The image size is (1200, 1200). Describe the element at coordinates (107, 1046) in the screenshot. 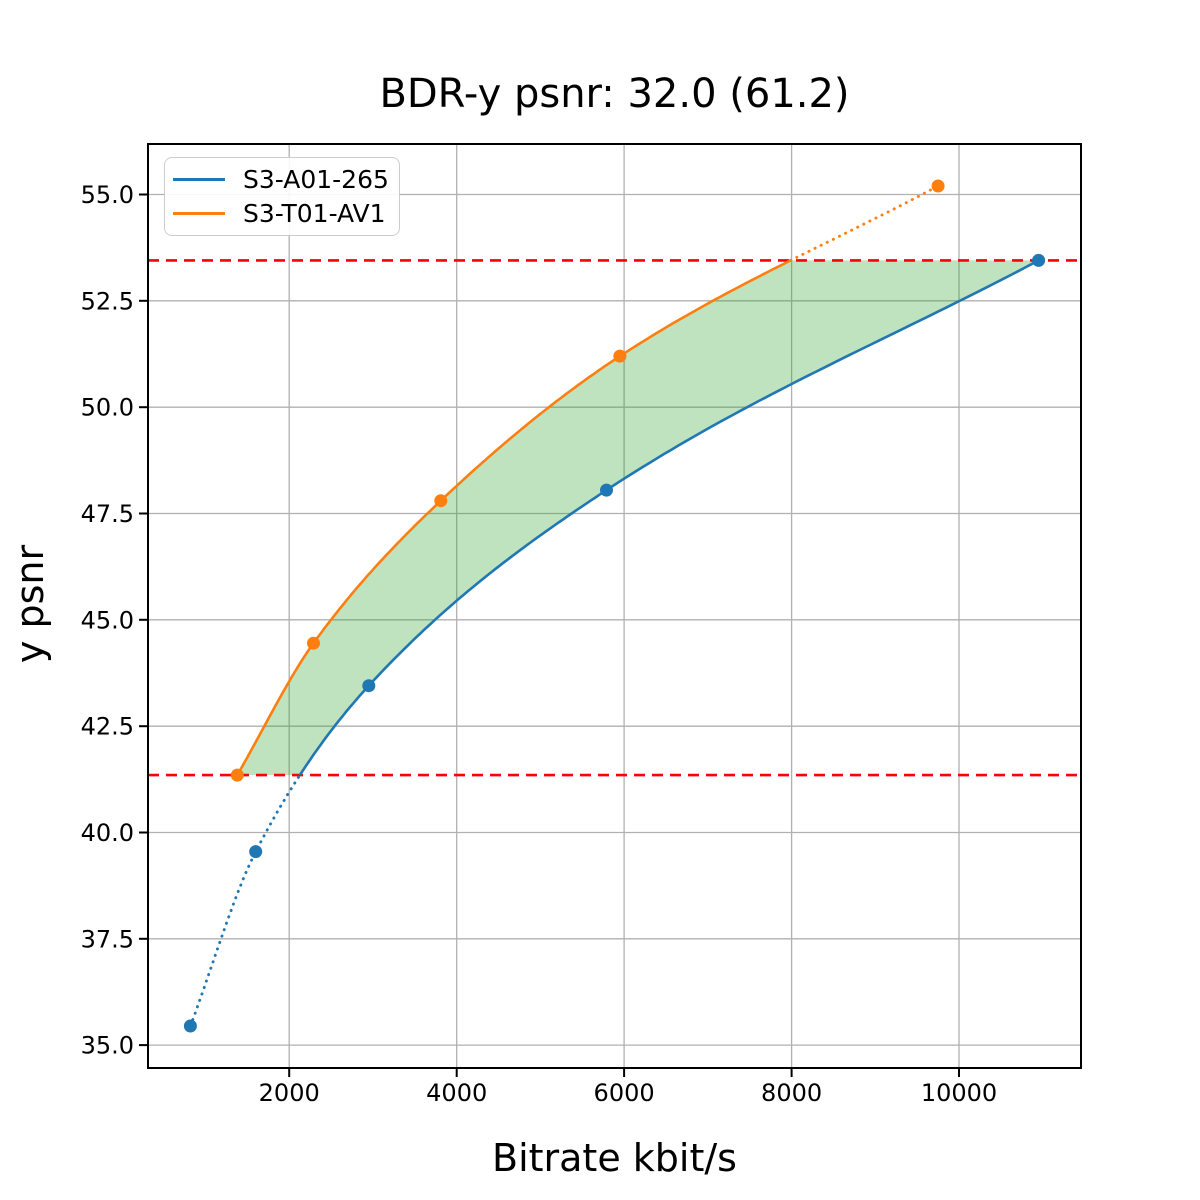

I see `y-tick-label: 35.0` at that location.